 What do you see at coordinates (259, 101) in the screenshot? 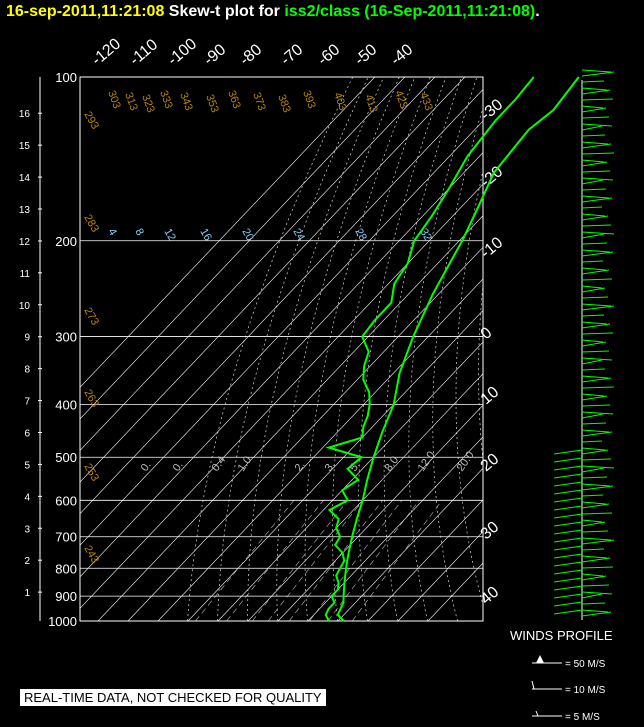
I see `dry-adiabat-label: 373` at bounding box center [259, 101].